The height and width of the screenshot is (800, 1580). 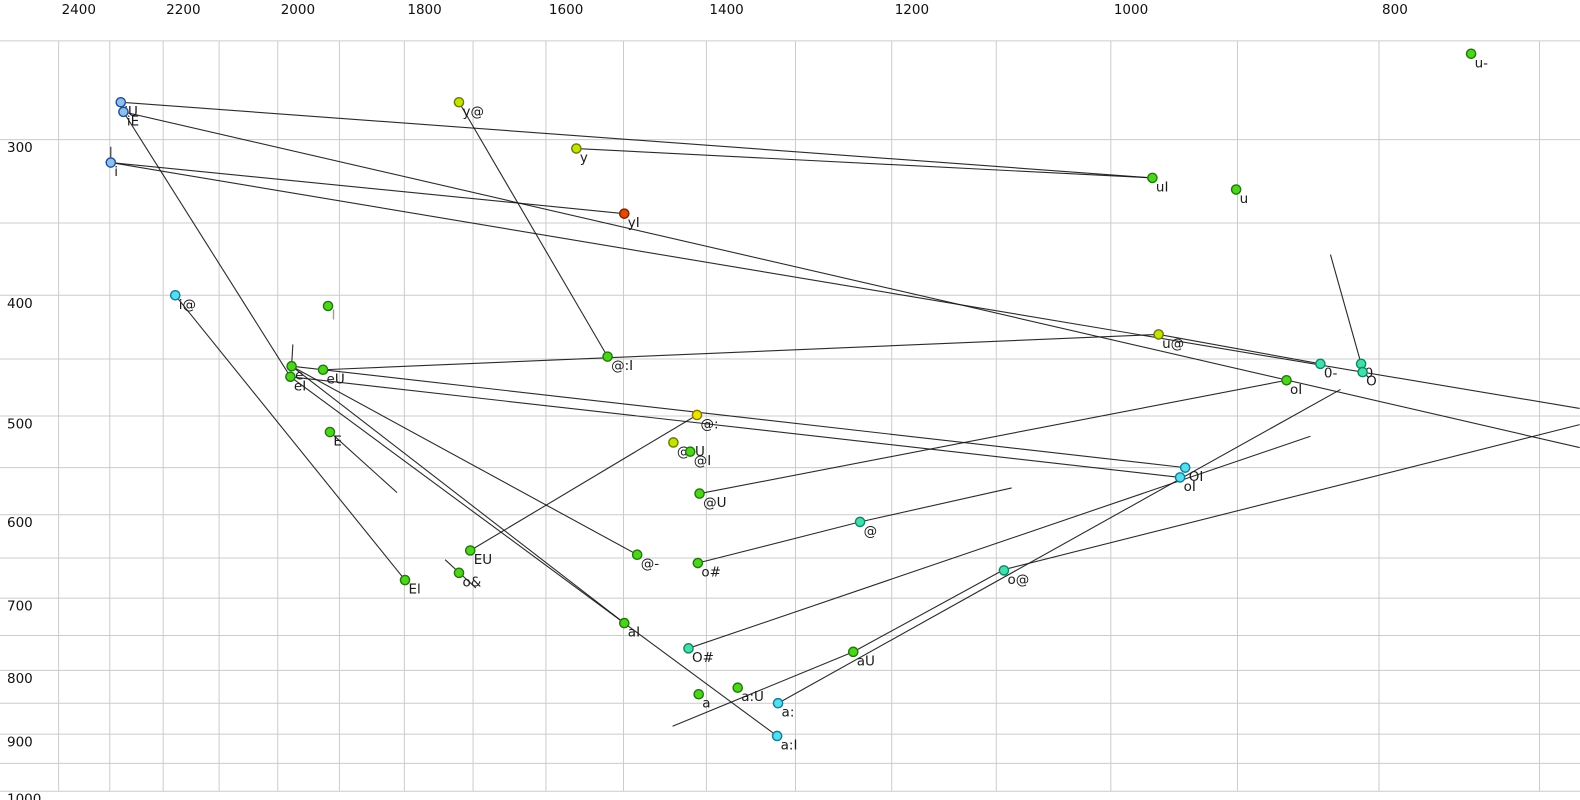 I want to click on y-axis-tick-label: 400, so click(x=20, y=304).